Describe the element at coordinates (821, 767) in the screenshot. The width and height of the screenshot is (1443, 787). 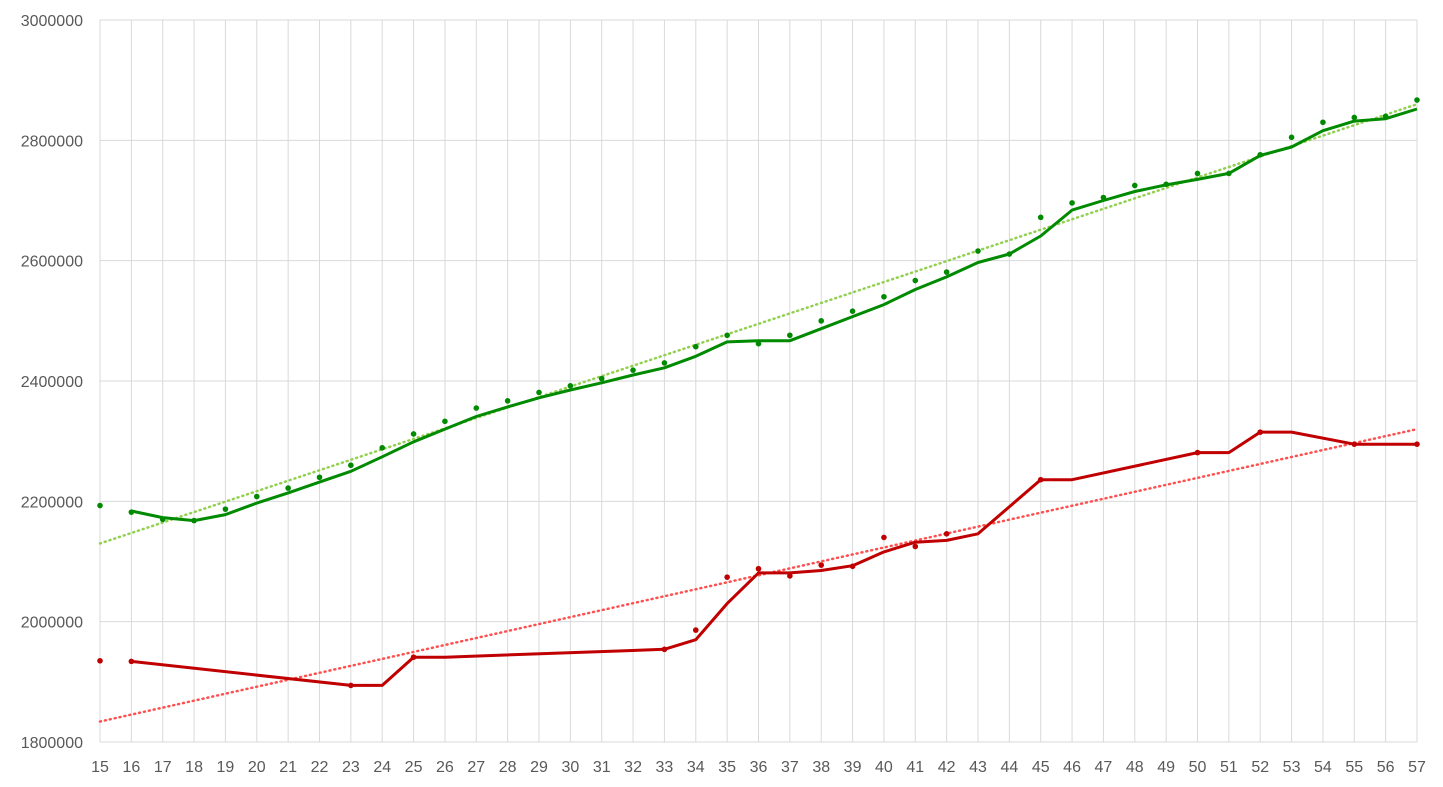
I see `x-tick-label: 38` at that location.